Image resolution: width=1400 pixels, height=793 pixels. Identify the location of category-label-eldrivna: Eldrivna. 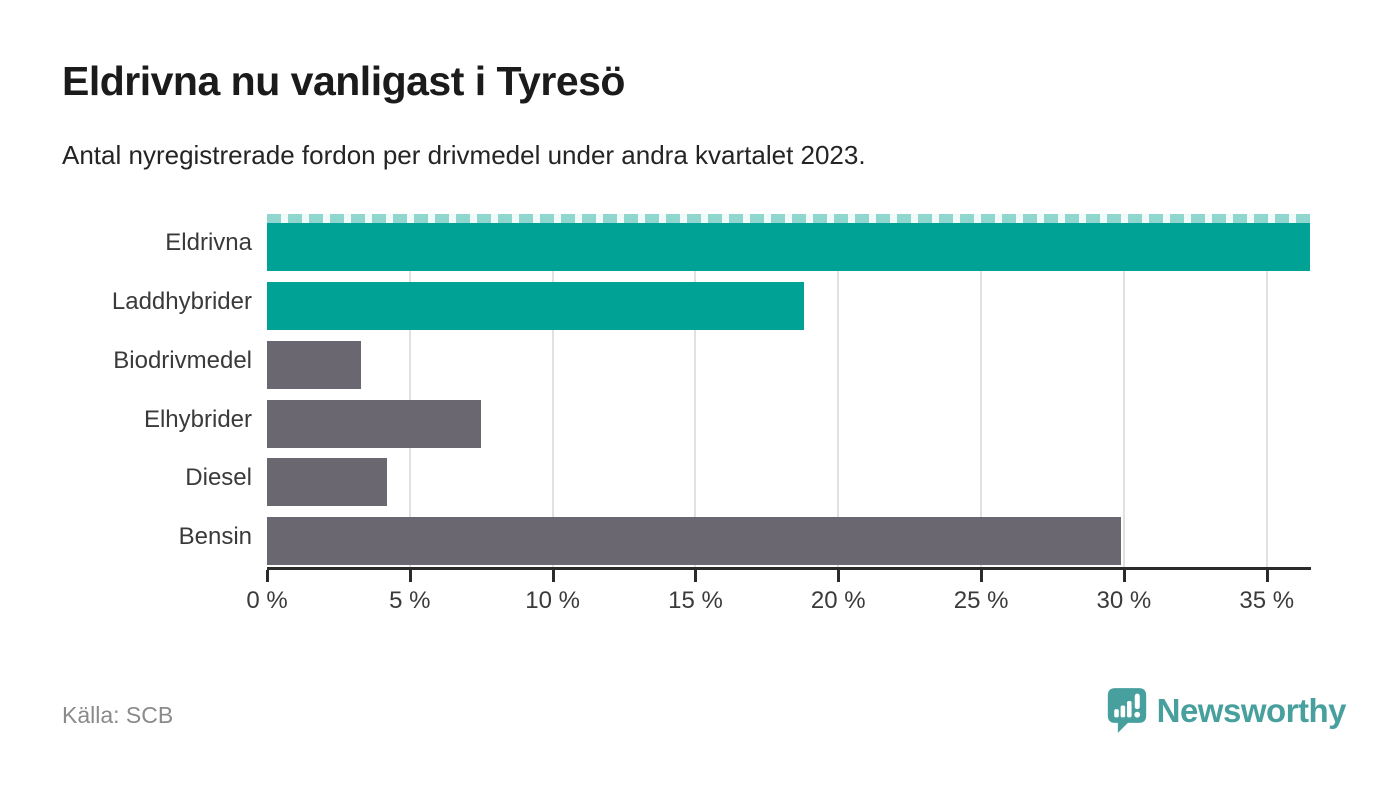
(208, 242).